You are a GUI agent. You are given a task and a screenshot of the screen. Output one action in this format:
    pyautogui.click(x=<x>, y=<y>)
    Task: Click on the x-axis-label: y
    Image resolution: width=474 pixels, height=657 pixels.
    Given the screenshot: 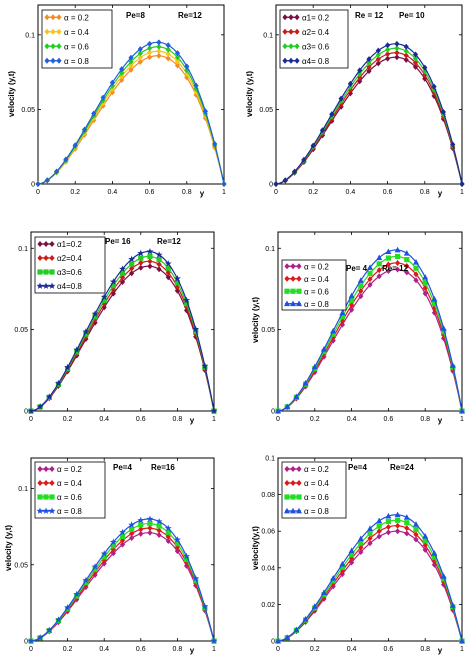 What is the action you would take?
    pyautogui.click(x=192, y=650)
    